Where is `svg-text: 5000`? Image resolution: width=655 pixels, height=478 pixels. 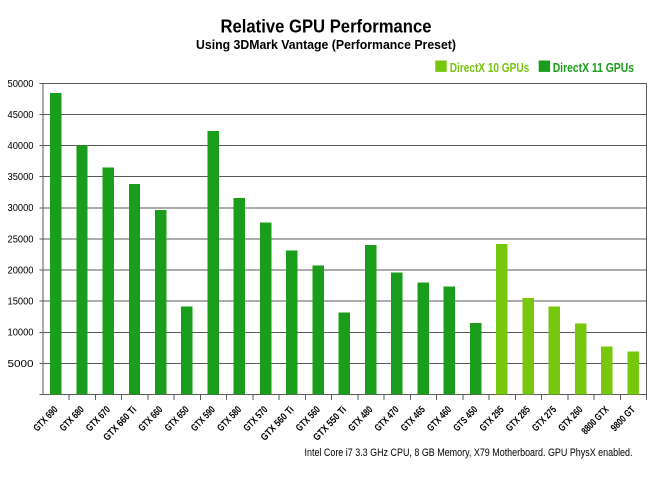 svg-text: 5000 is located at coordinates (21, 364).